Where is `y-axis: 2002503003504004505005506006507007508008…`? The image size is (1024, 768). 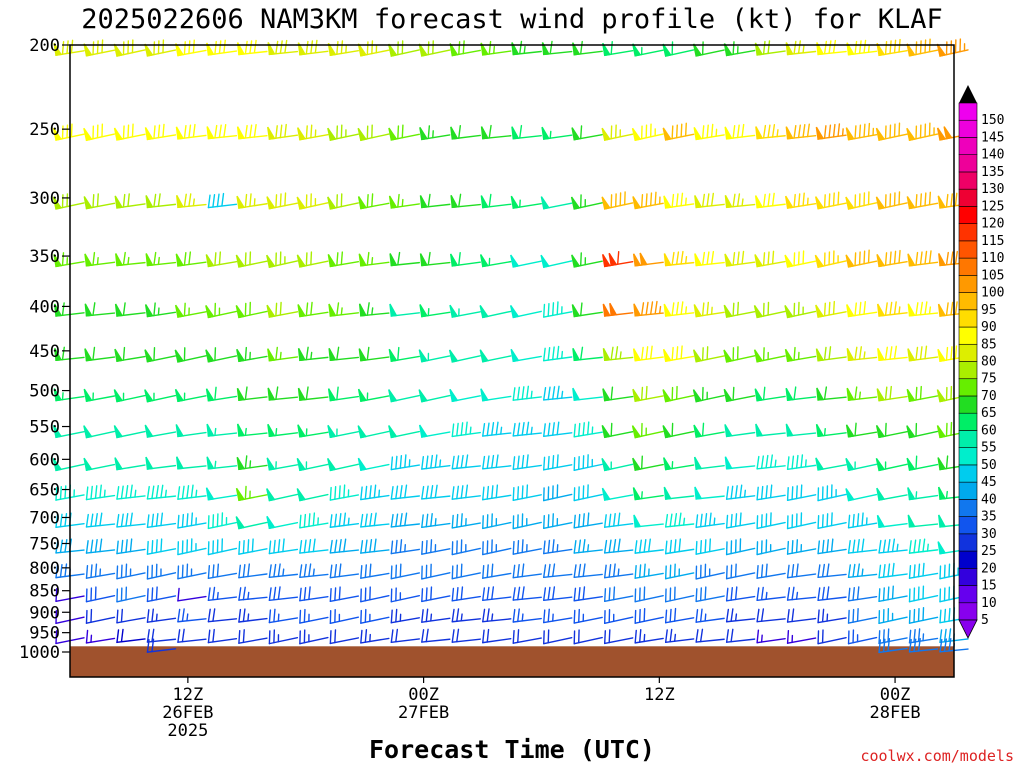 y-axis: 2002503003504004505005506006507007508008… is located at coordinates (44, 349).